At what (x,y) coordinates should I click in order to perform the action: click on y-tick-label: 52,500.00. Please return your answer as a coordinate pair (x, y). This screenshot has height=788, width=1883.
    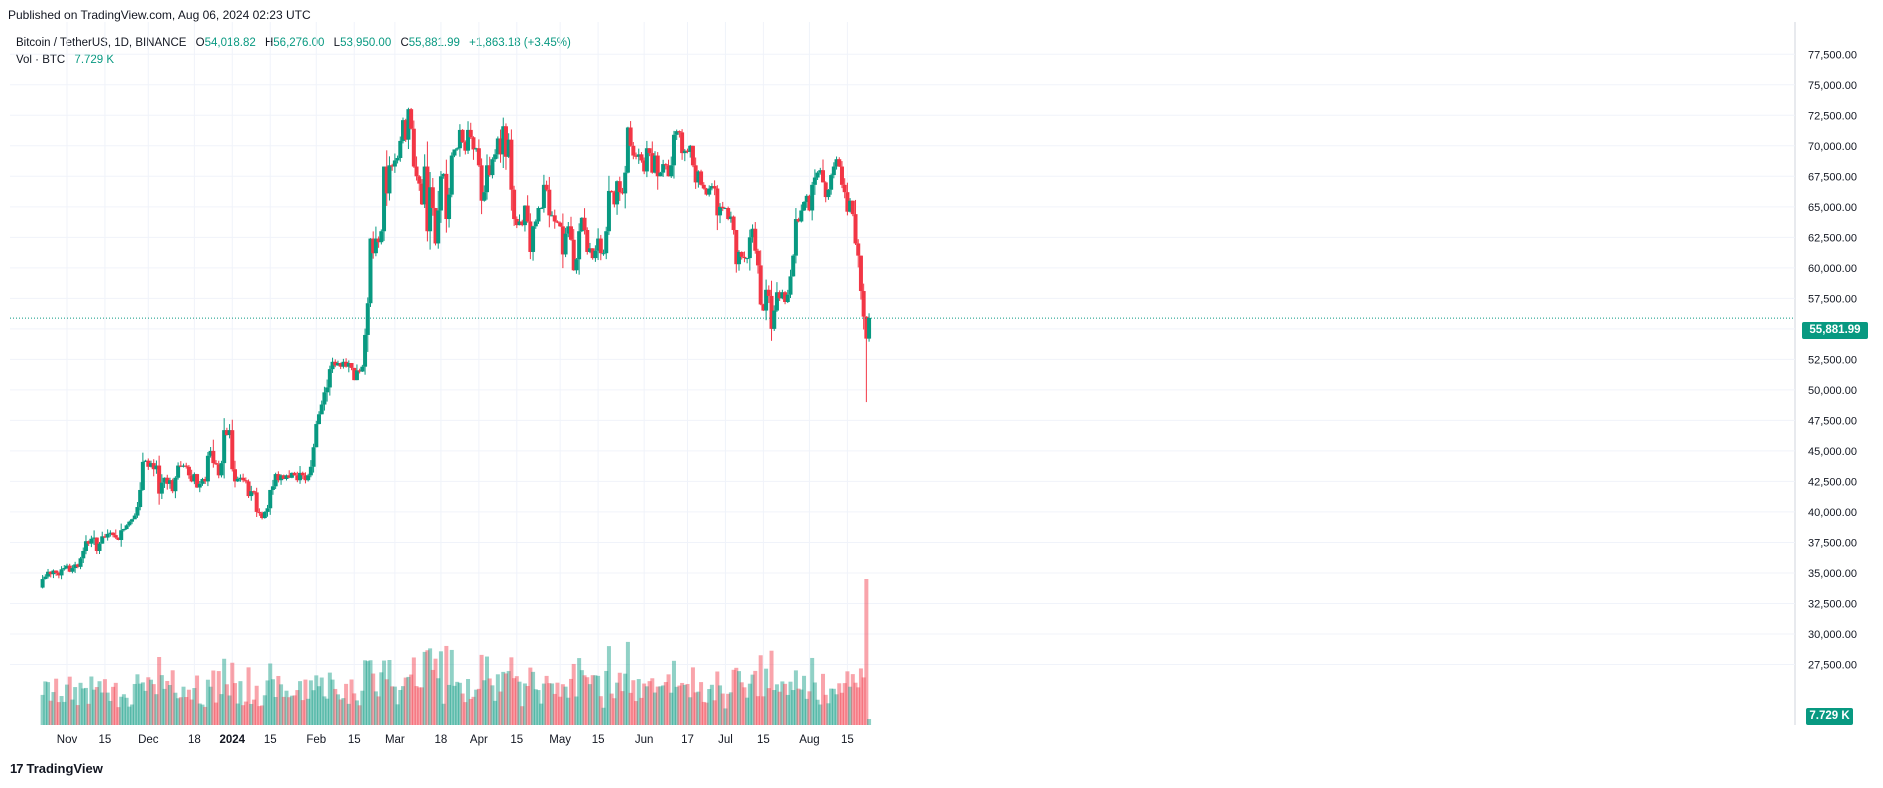
    Looking at the image, I should click on (1832, 360).